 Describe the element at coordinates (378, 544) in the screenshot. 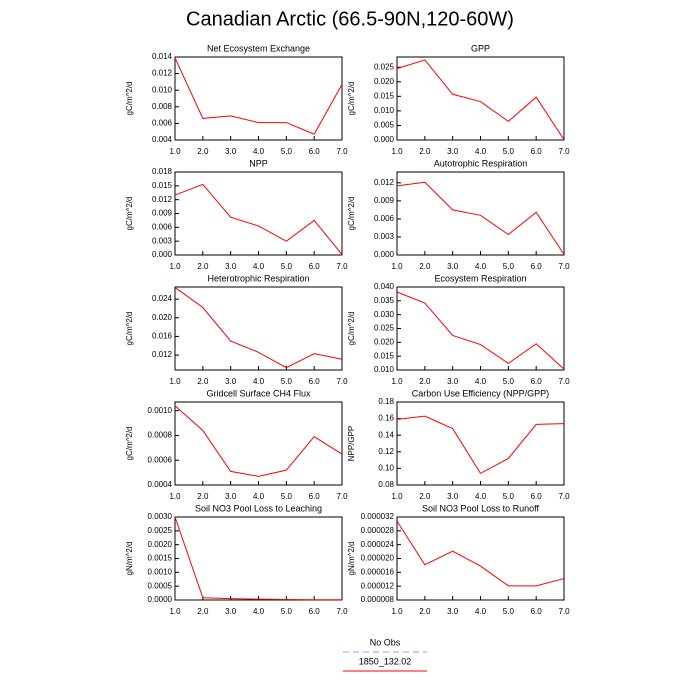

I see `y-tick-label: 0.000024` at that location.